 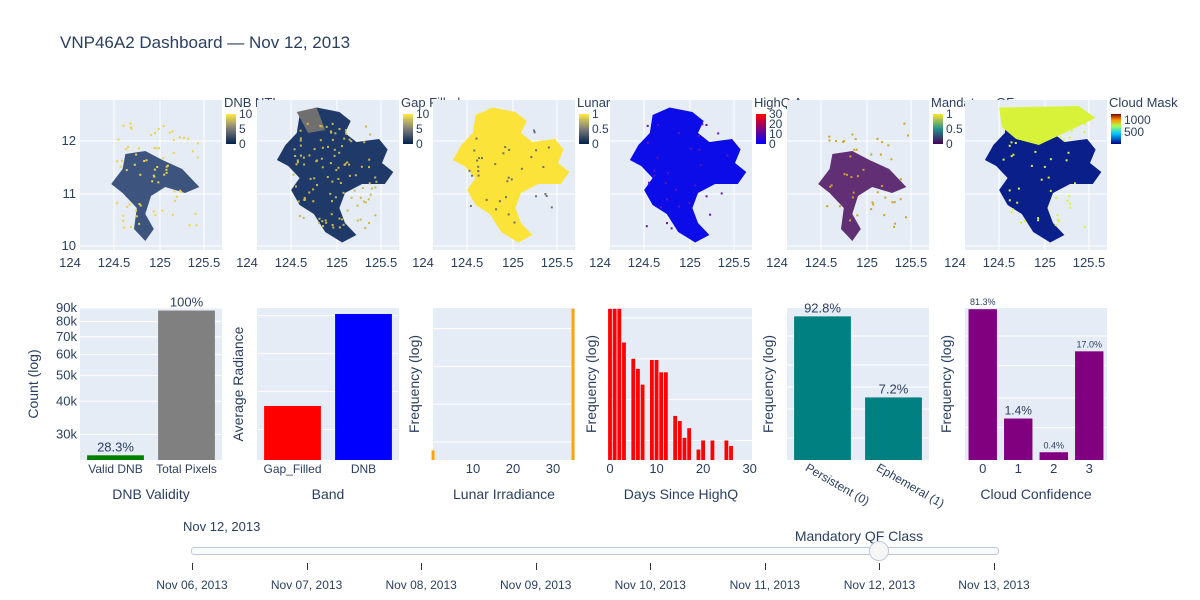 What do you see at coordinates (749, 468) in the screenshot?
I see `hist-xtick: 30` at bounding box center [749, 468].